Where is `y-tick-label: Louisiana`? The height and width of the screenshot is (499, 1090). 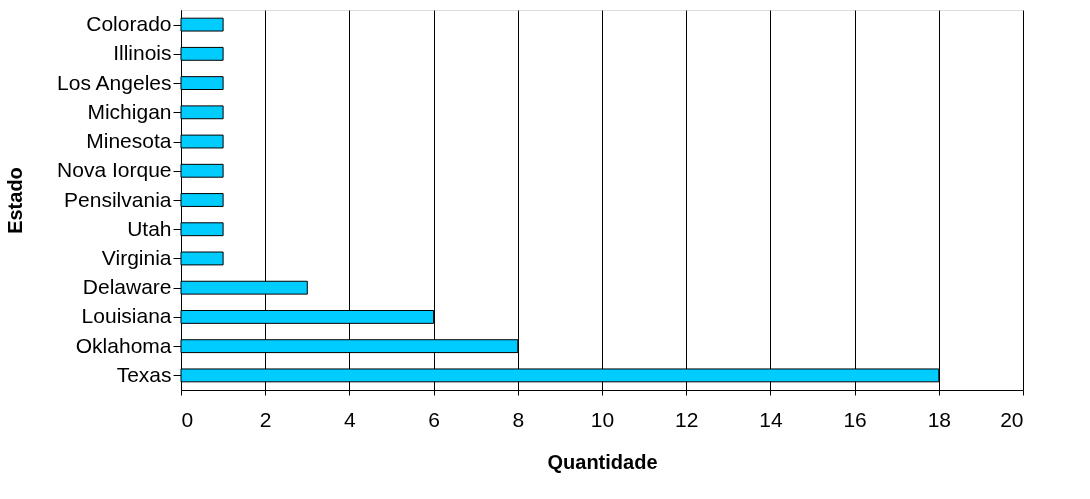
y-tick-label: Louisiana is located at coordinates (126, 316).